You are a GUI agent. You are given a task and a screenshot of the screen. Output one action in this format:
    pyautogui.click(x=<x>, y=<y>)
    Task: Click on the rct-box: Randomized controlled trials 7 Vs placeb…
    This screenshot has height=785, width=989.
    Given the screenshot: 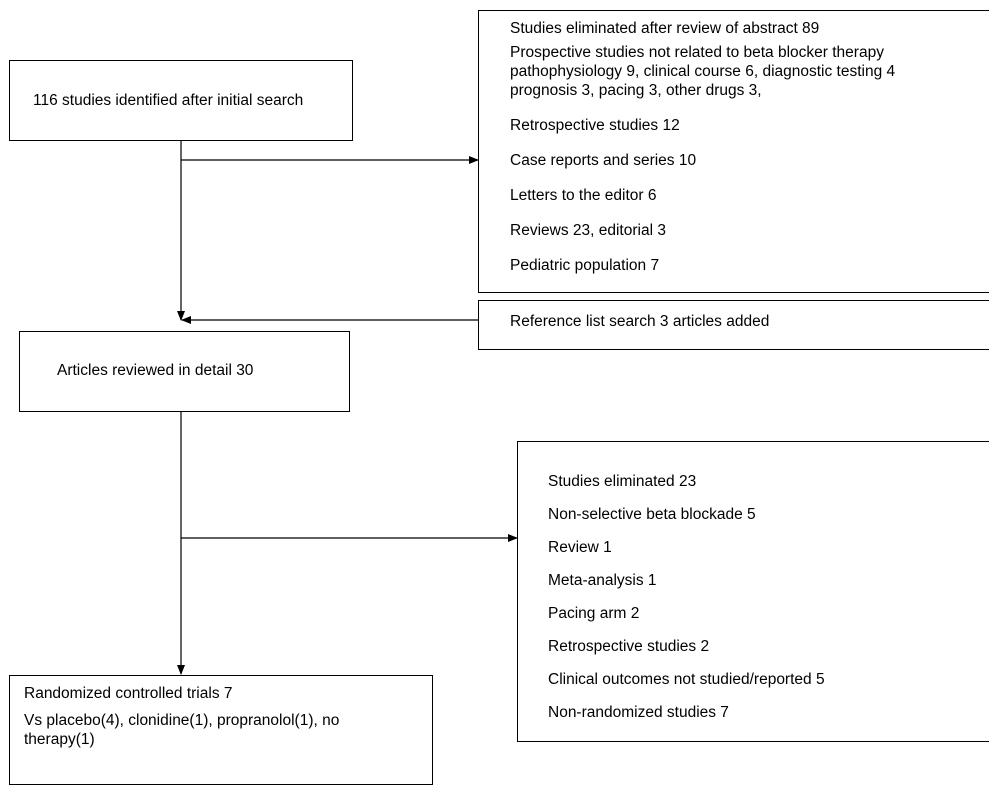 What is the action you would take?
    pyautogui.click(x=221, y=730)
    